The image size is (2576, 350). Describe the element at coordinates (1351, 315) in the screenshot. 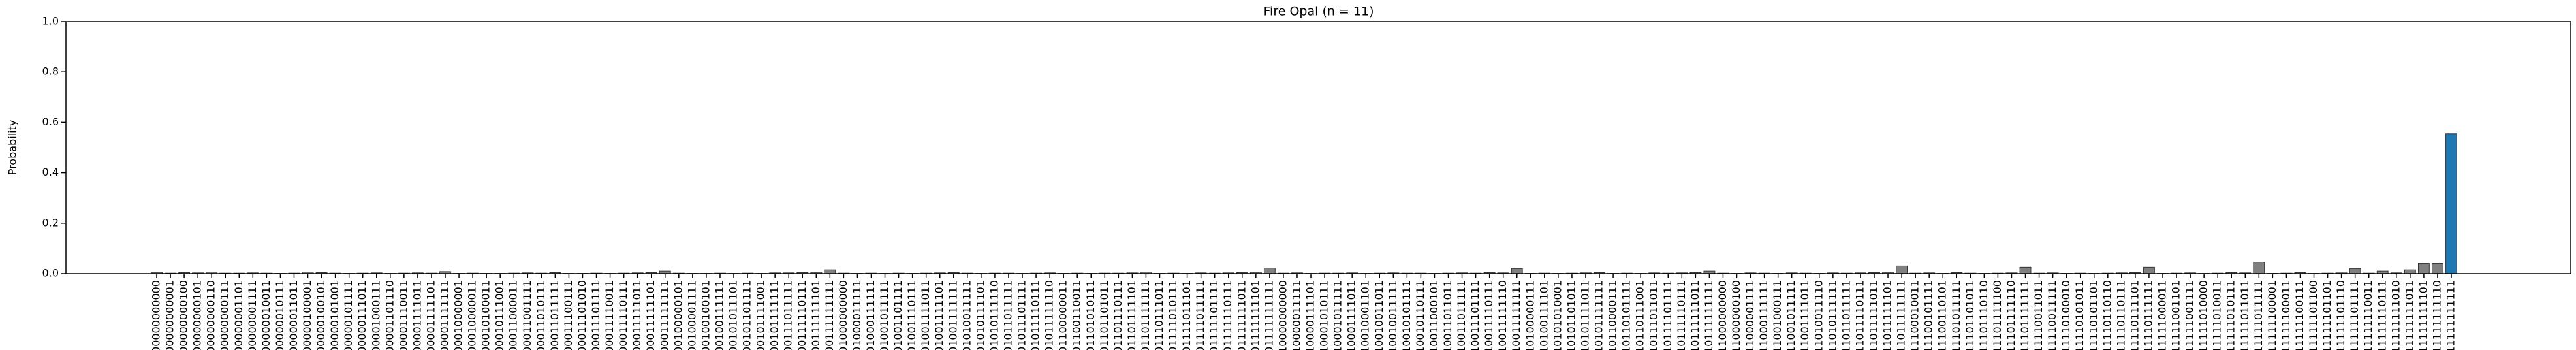

I see `x-tick-label: 10001111011` at that location.